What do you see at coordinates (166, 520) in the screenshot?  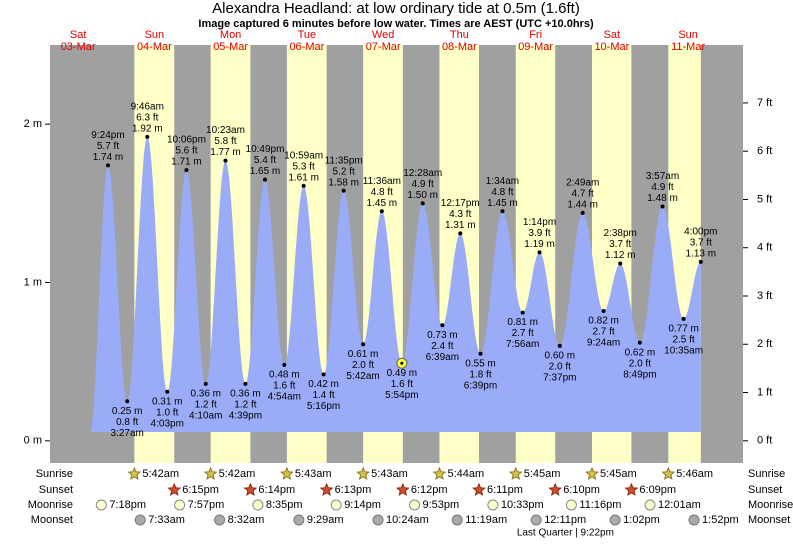 I see `moonset-time: 7:33am` at bounding box center [166, 520].